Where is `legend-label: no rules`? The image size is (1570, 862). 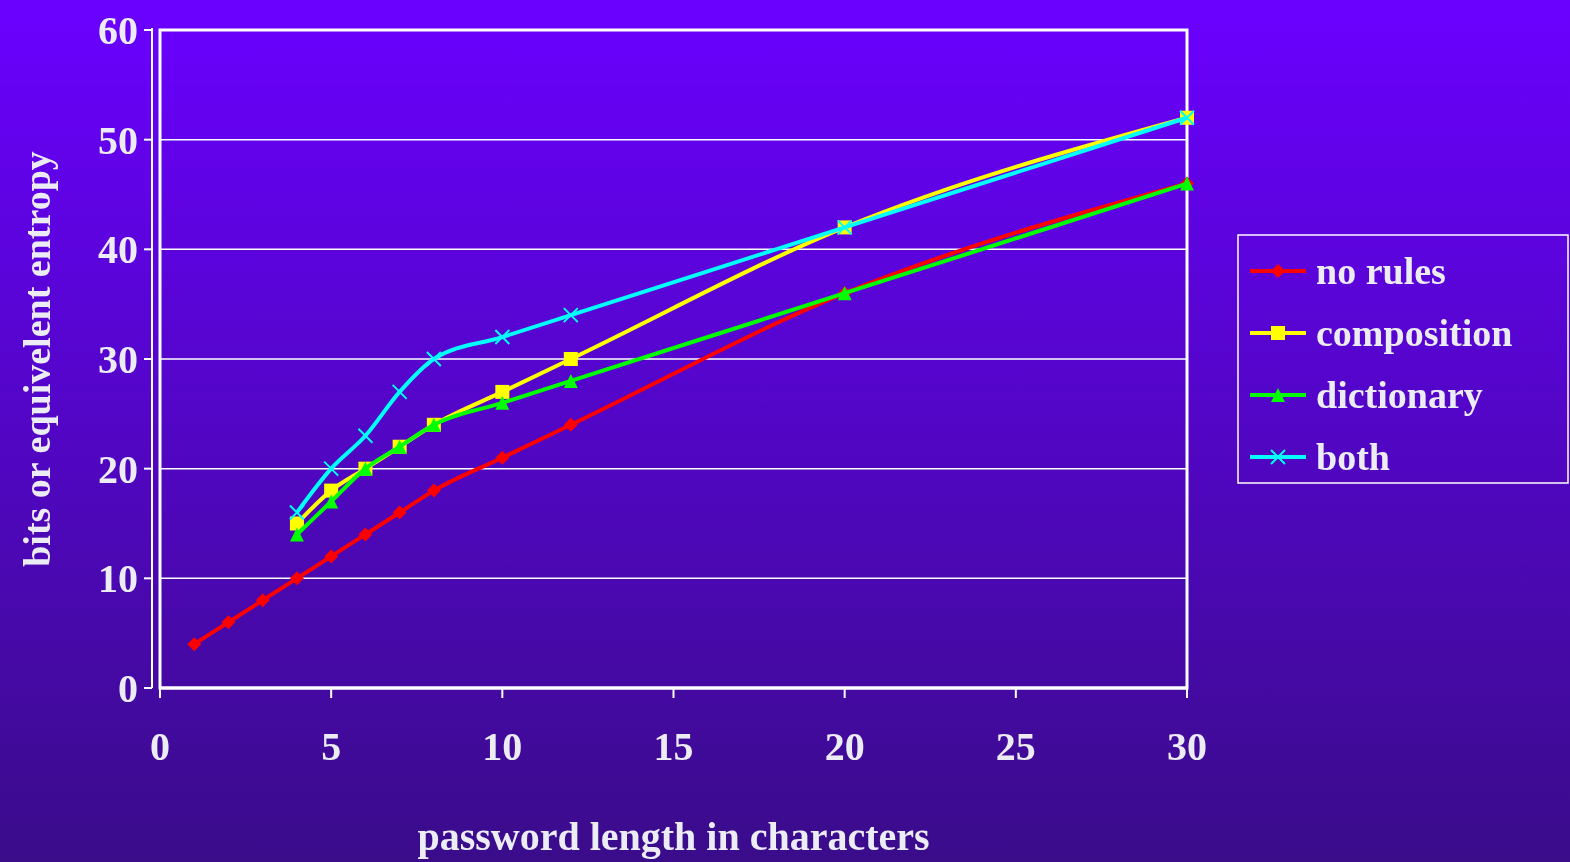 legend-label: no rules is located at coordinates (1381, 271).